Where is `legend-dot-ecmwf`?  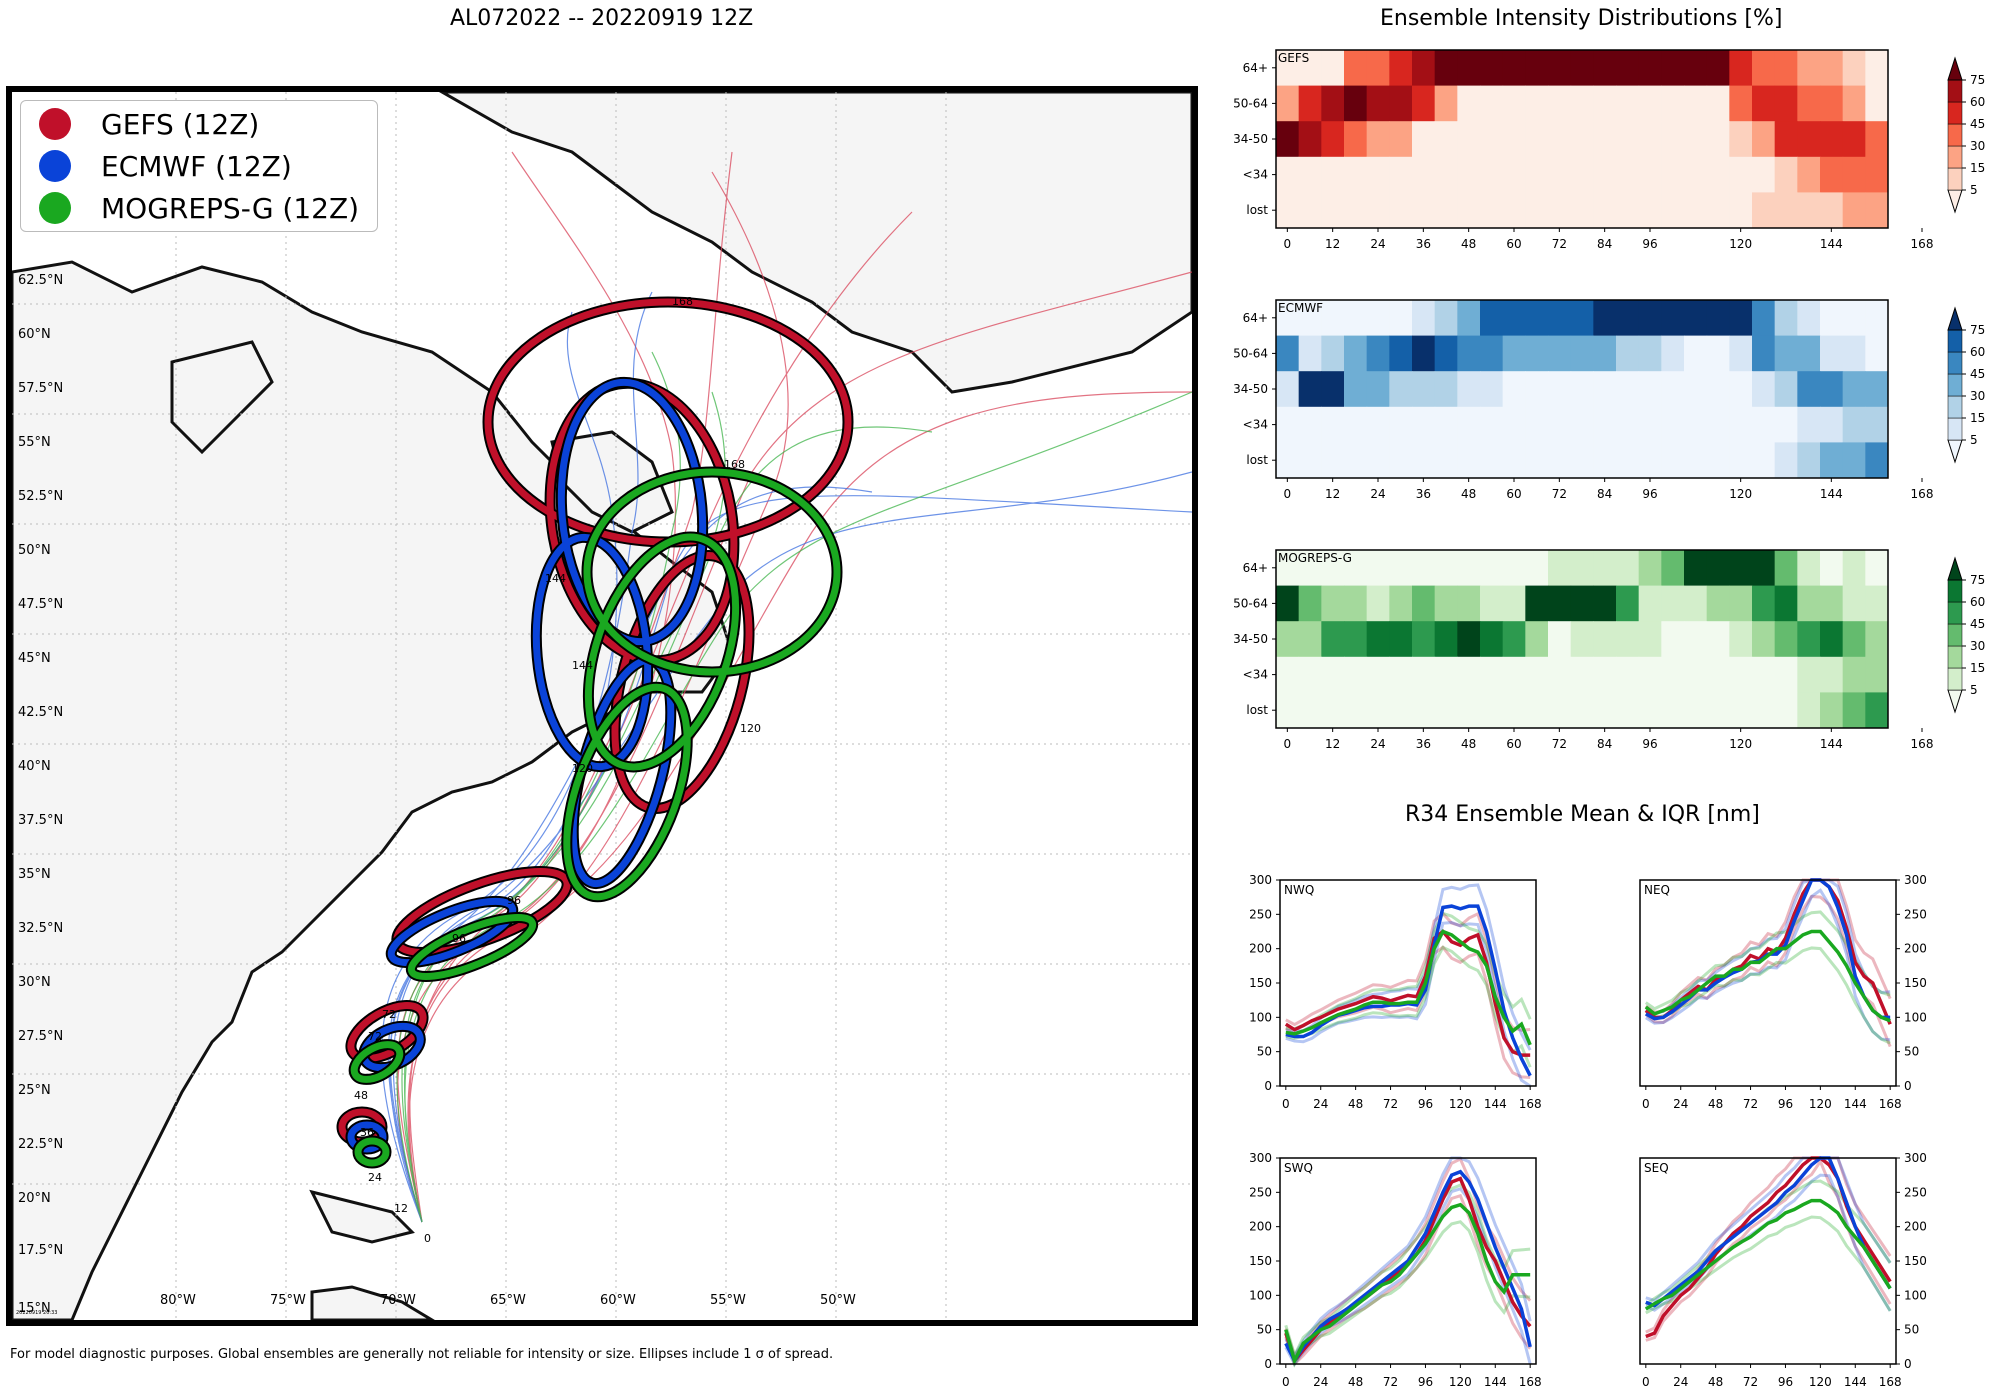
legend-dot-ecmwf is located at coordinates (55, 166).